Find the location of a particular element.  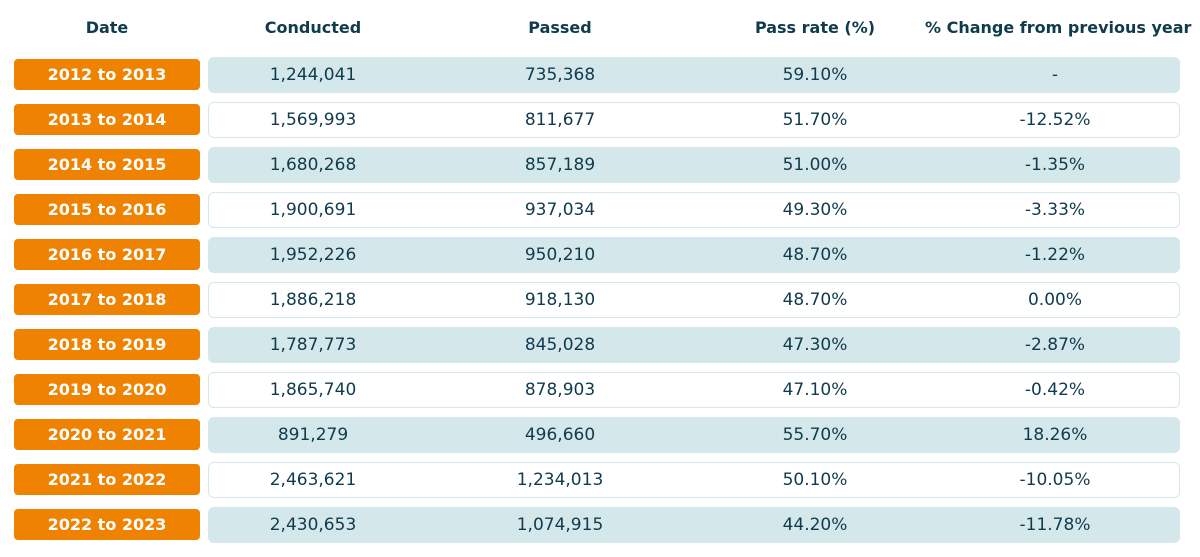

table-cell: 0.00% is located at coordinates (1054, 300).